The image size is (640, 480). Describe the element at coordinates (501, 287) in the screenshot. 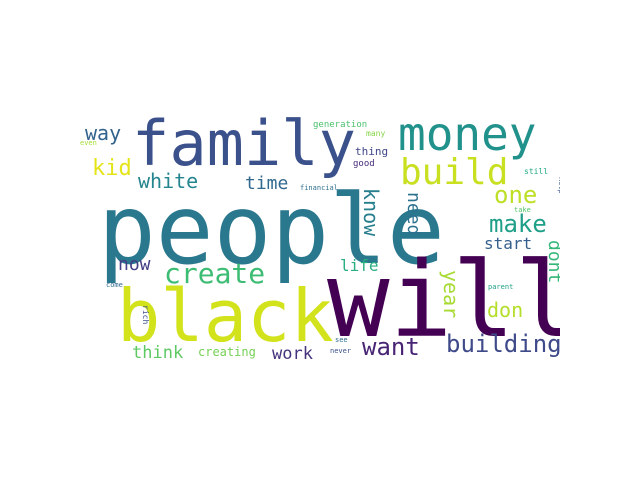

I see `word-parent: parent` at that location.